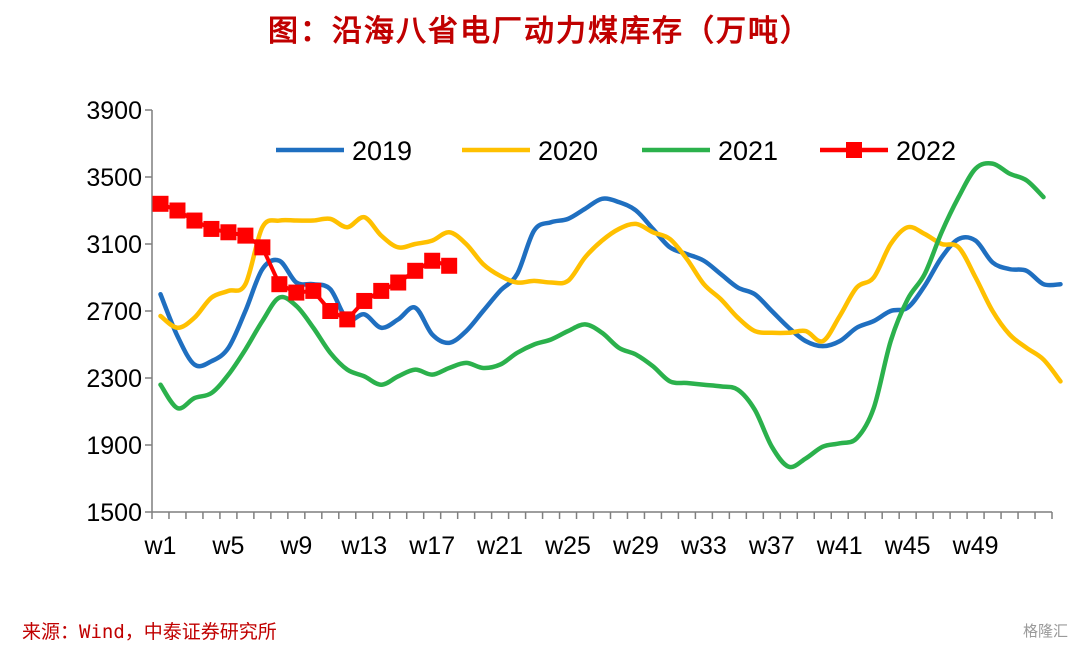  What do you see at coordinates (635, 546) in the screenshot?
I see `x-tick-label: w29` at bounding box center [635, 546].